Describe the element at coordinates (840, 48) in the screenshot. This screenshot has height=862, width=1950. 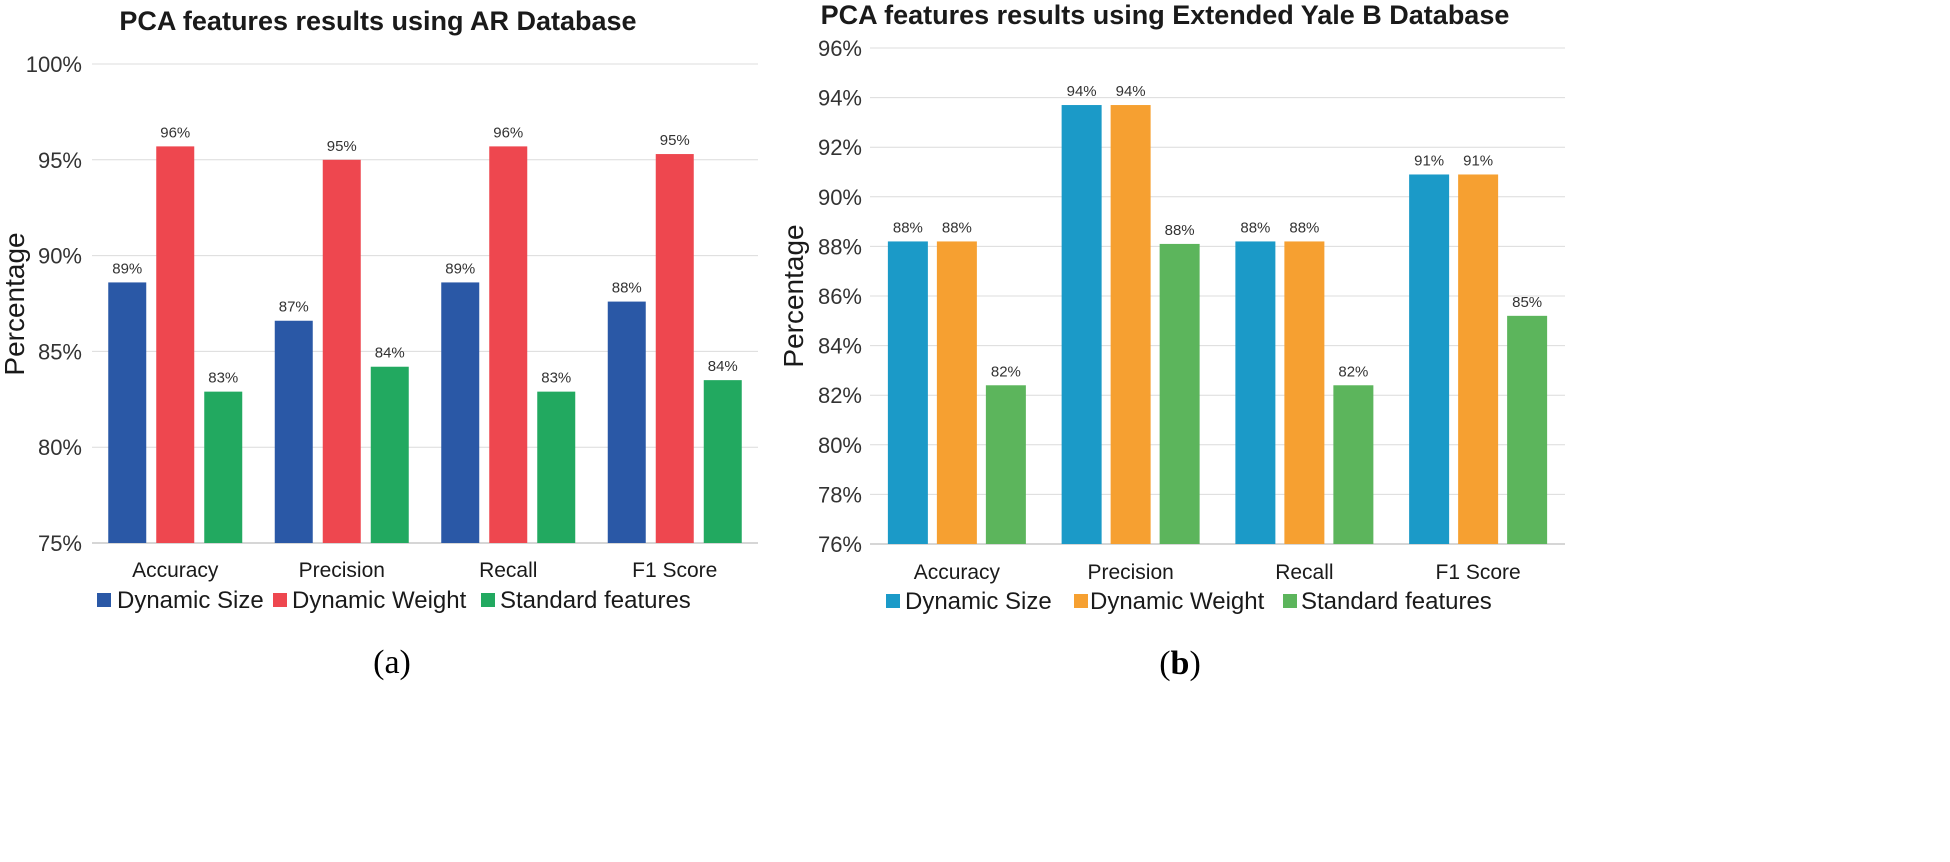
I see `y-tick-label: 96%` at that location.